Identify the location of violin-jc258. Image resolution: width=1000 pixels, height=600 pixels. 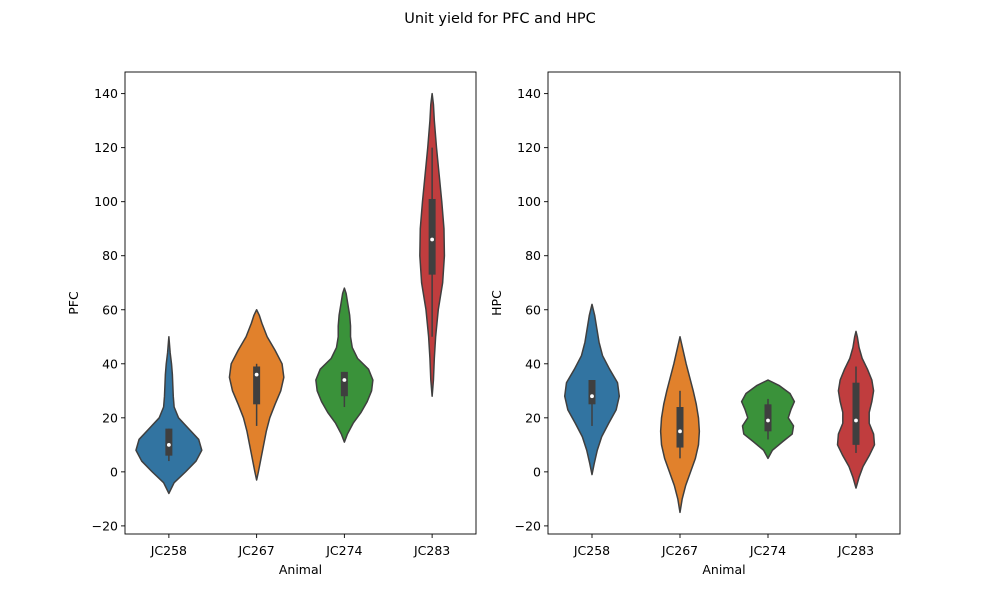
(169, 415).